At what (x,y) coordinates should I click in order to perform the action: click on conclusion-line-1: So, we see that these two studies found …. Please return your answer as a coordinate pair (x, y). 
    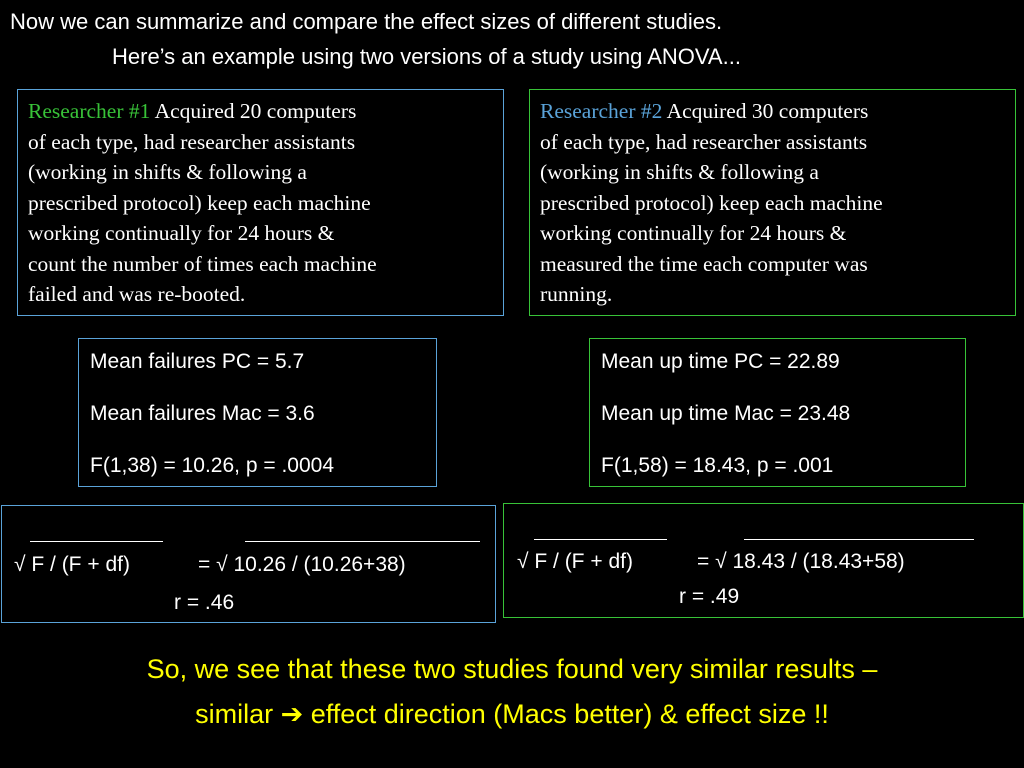
    Looking at the image, I should click on (512, 669).